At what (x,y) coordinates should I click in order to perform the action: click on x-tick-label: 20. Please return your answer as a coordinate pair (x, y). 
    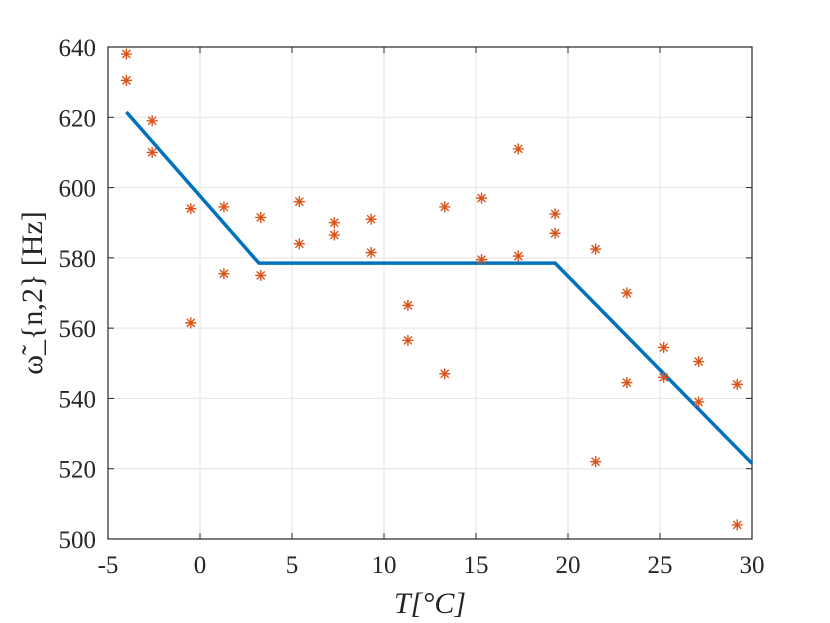
    Looking at the image, I should click on (568, 565).